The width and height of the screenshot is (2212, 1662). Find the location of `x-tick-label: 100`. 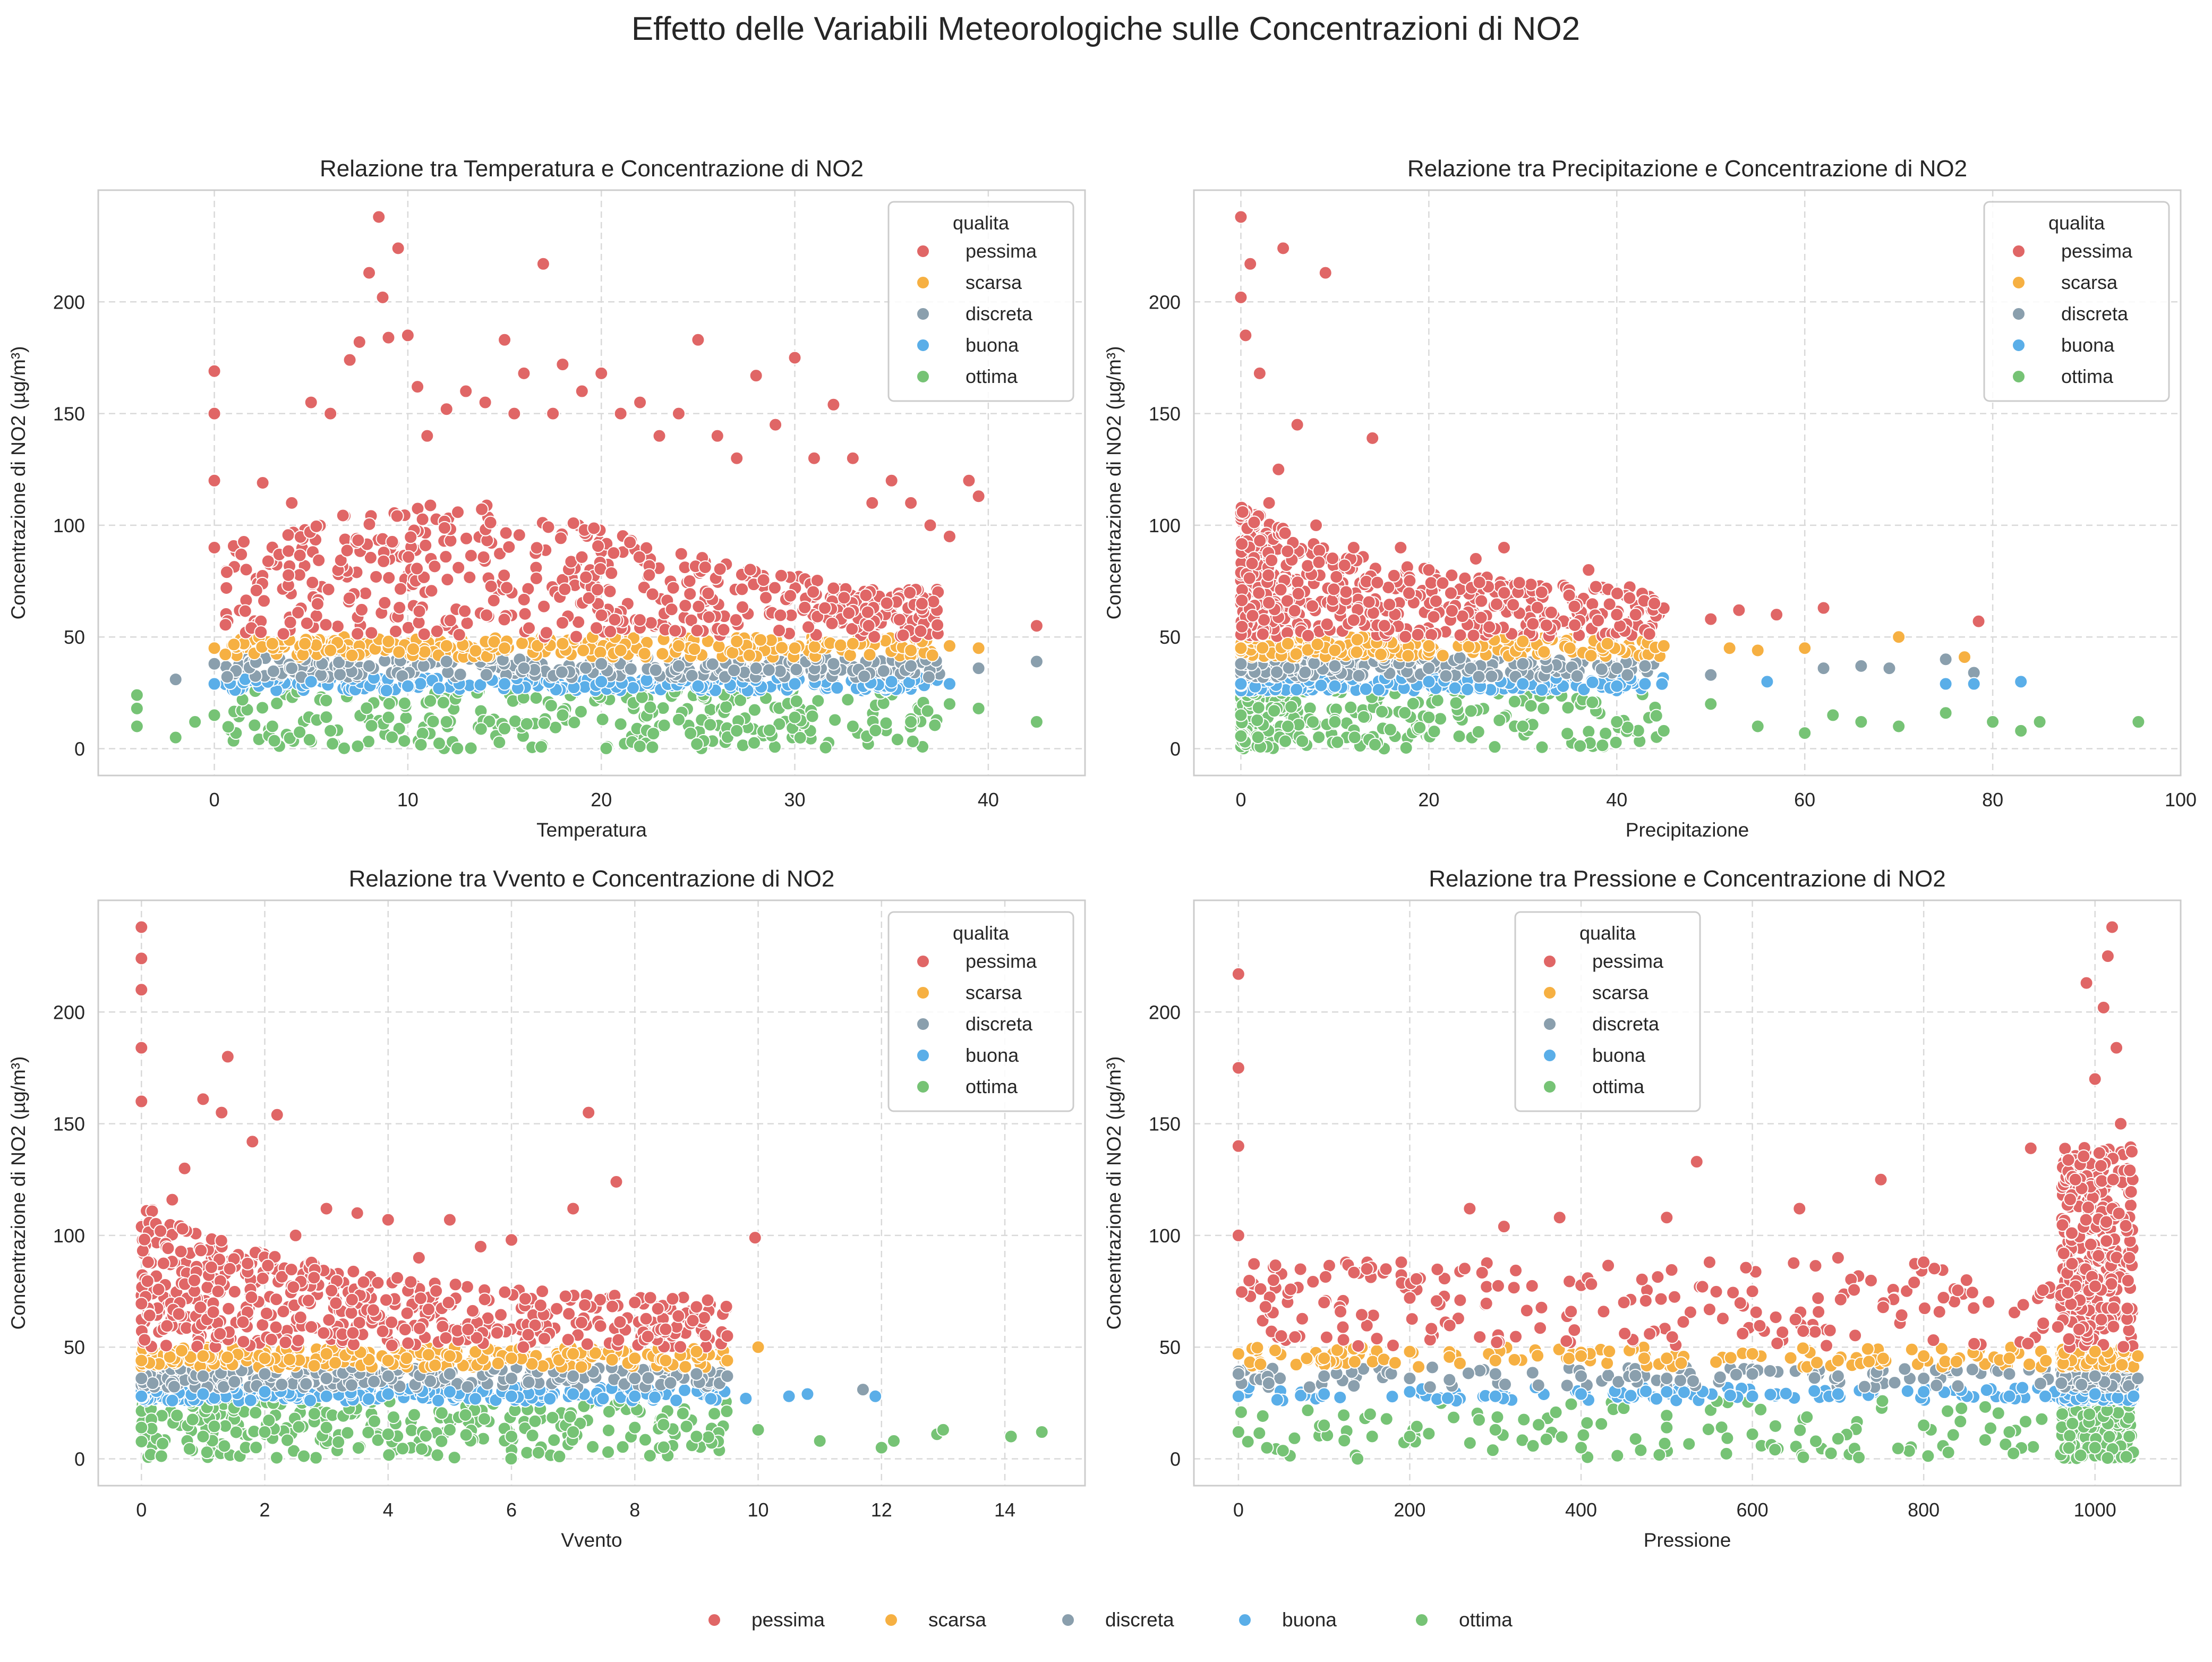

x-tick-label: 100 is located at coordinates (2181, 800).